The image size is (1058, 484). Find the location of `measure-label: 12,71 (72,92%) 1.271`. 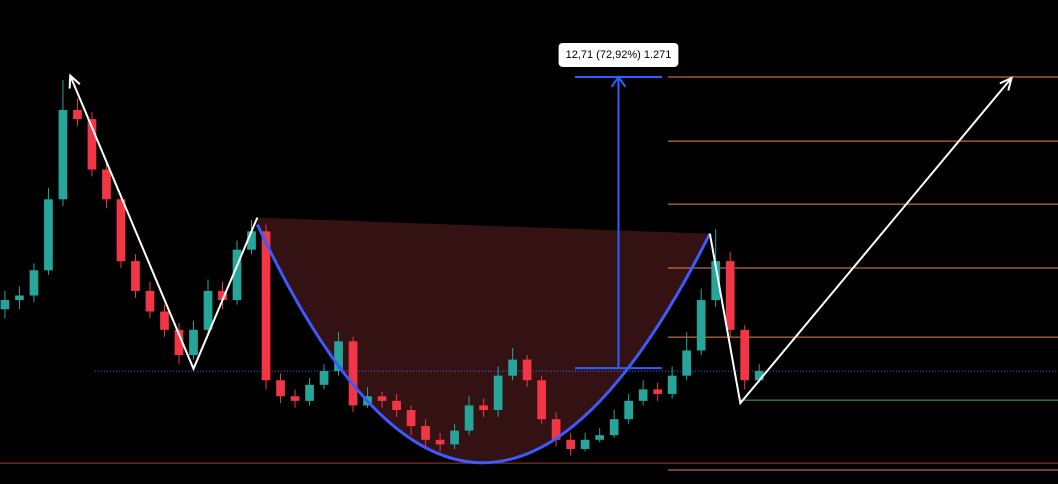

measure-label: 12,71 (72,92%) 1.271 is located at coordinates (619, 55).